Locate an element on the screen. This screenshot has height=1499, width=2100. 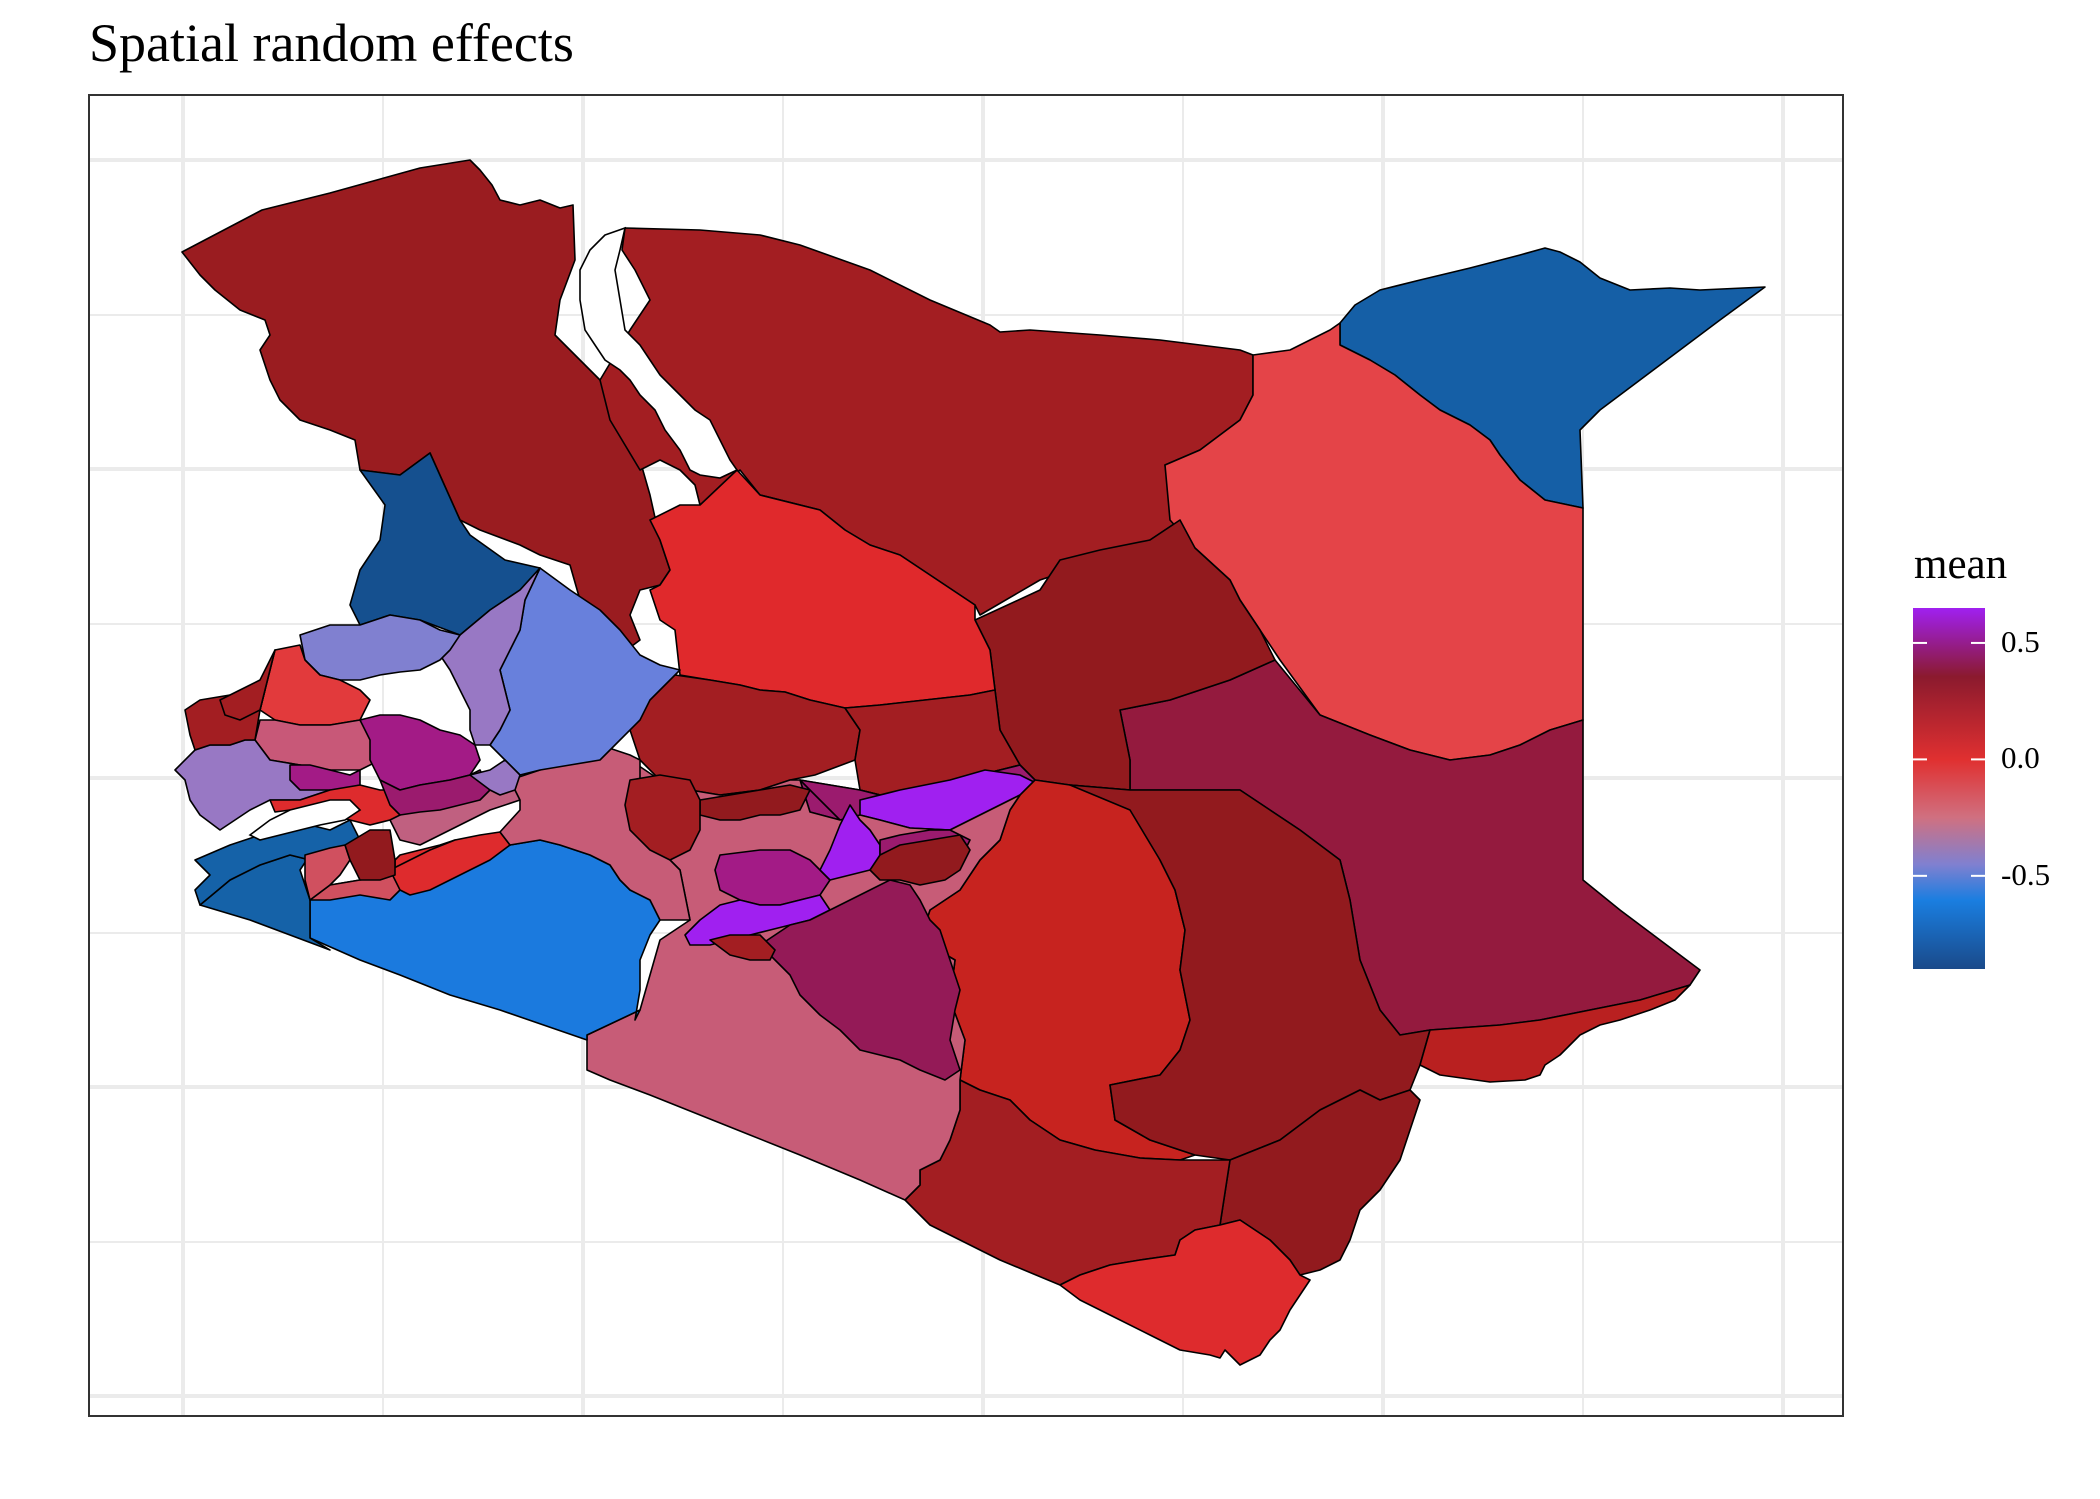
legend-title: mean is located at coordinates (1960, 564).